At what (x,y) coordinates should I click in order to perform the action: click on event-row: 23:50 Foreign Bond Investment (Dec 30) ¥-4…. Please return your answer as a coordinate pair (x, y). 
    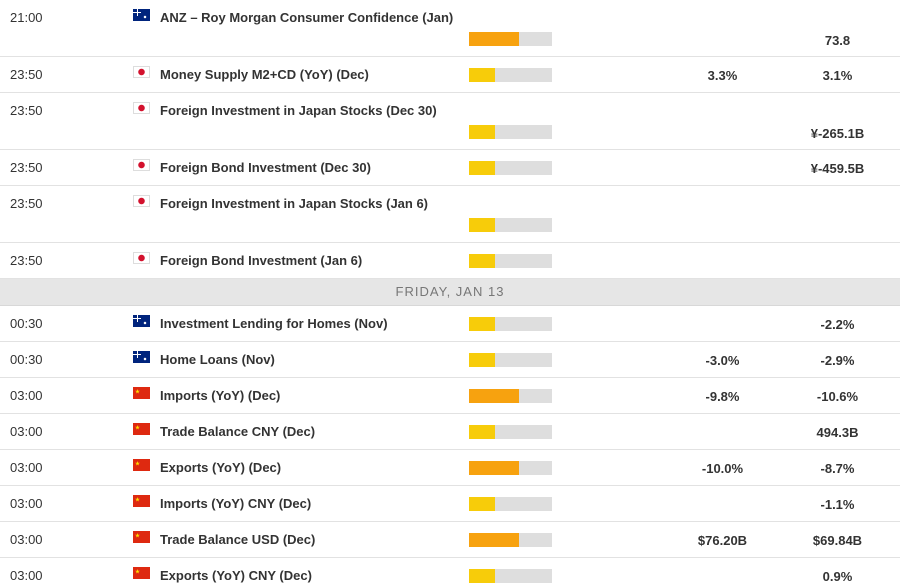
    Looking at the image, I should click on (450, 168).